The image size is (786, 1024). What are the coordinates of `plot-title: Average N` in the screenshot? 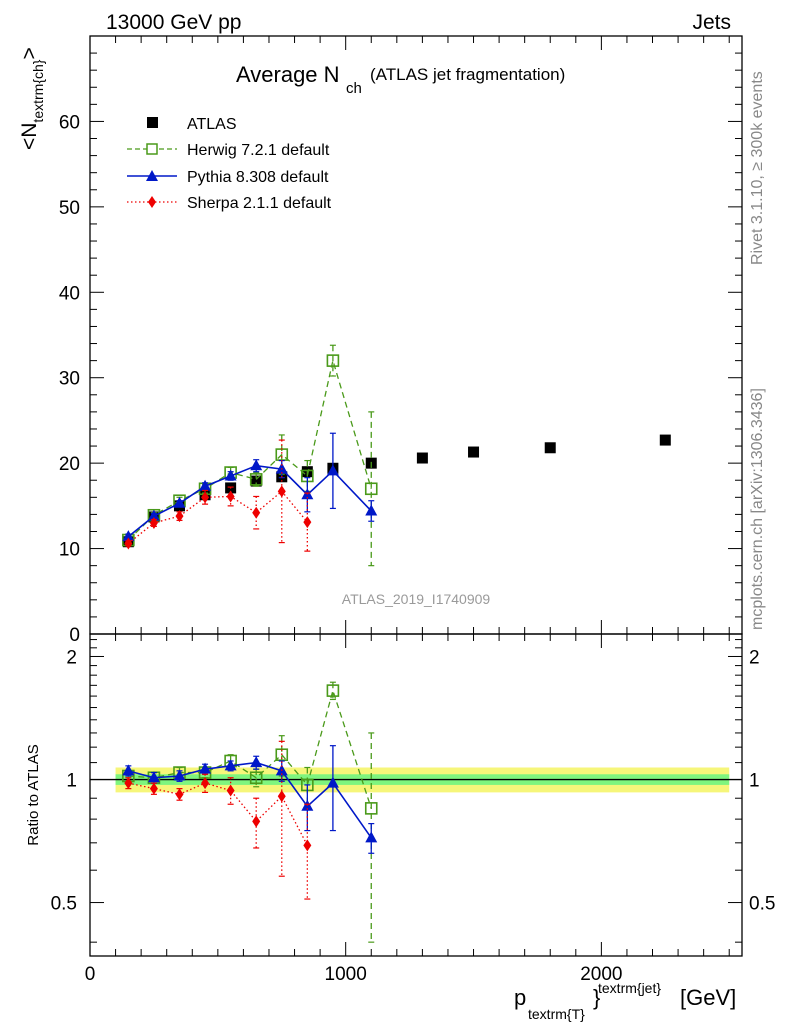 It's located at (288, 74).